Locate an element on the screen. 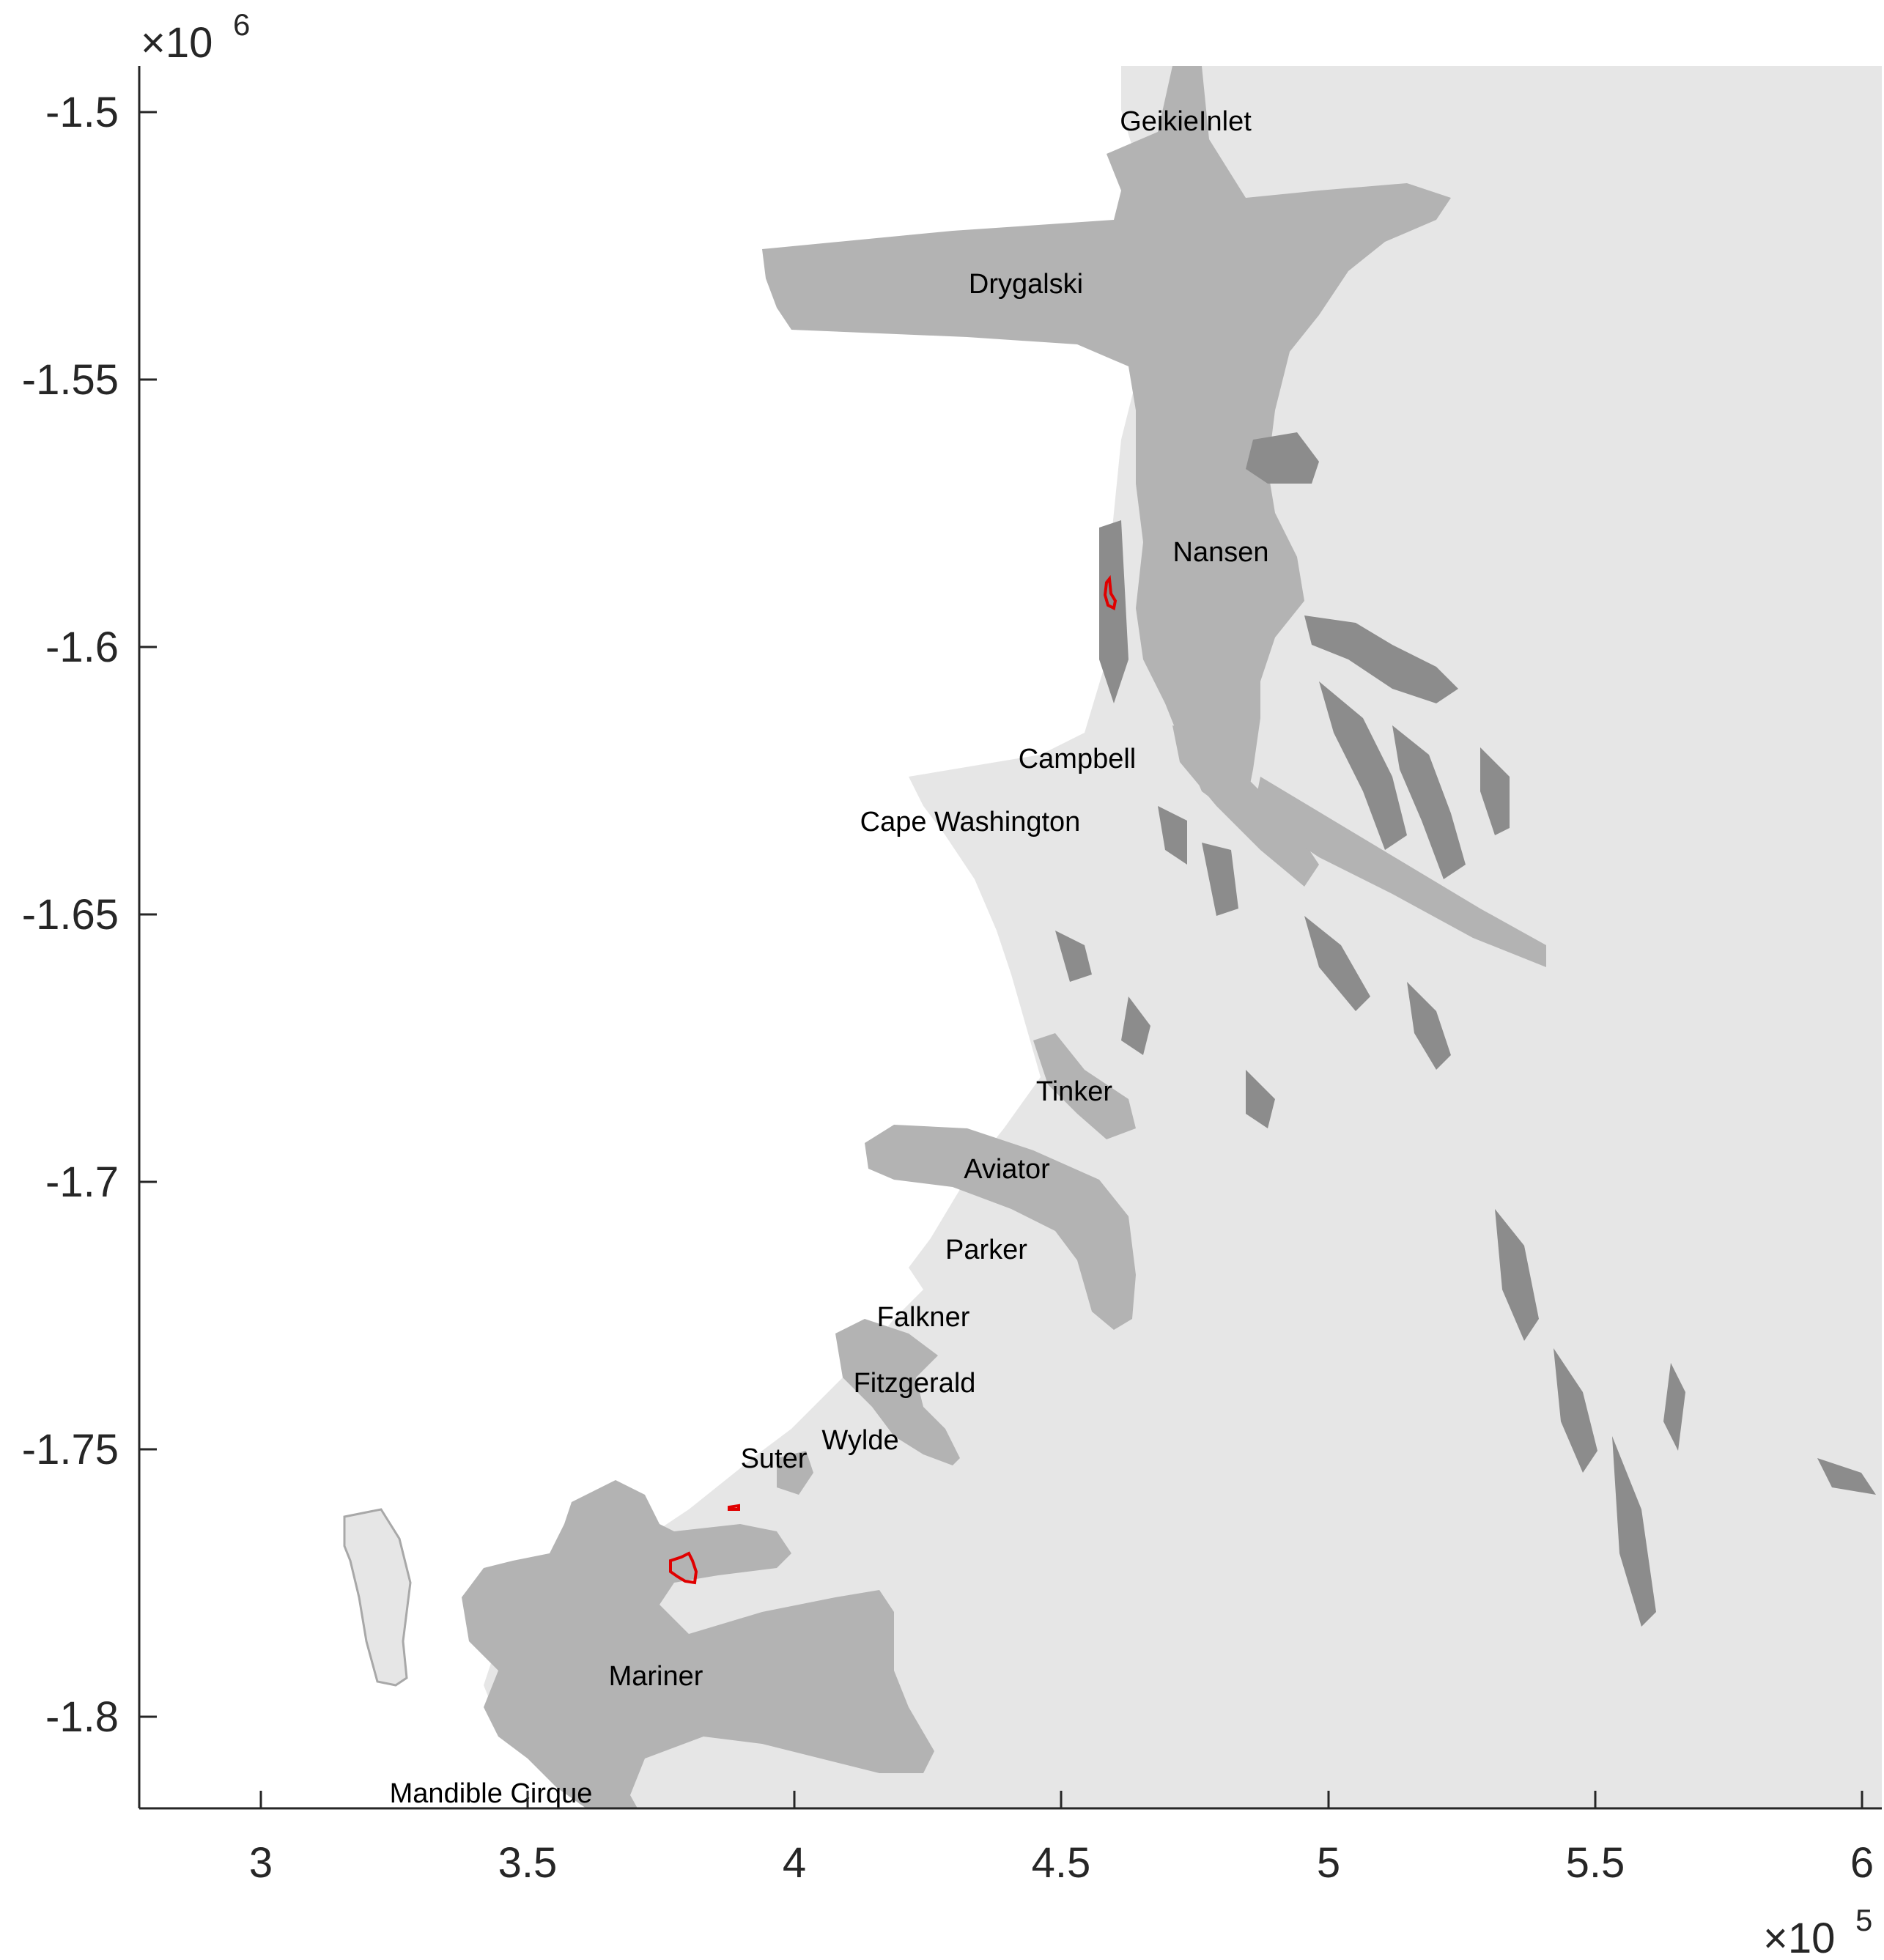 The image size is (1884, 1960). x-tick-label: 3.5 is located at coordinates (528, 1863).